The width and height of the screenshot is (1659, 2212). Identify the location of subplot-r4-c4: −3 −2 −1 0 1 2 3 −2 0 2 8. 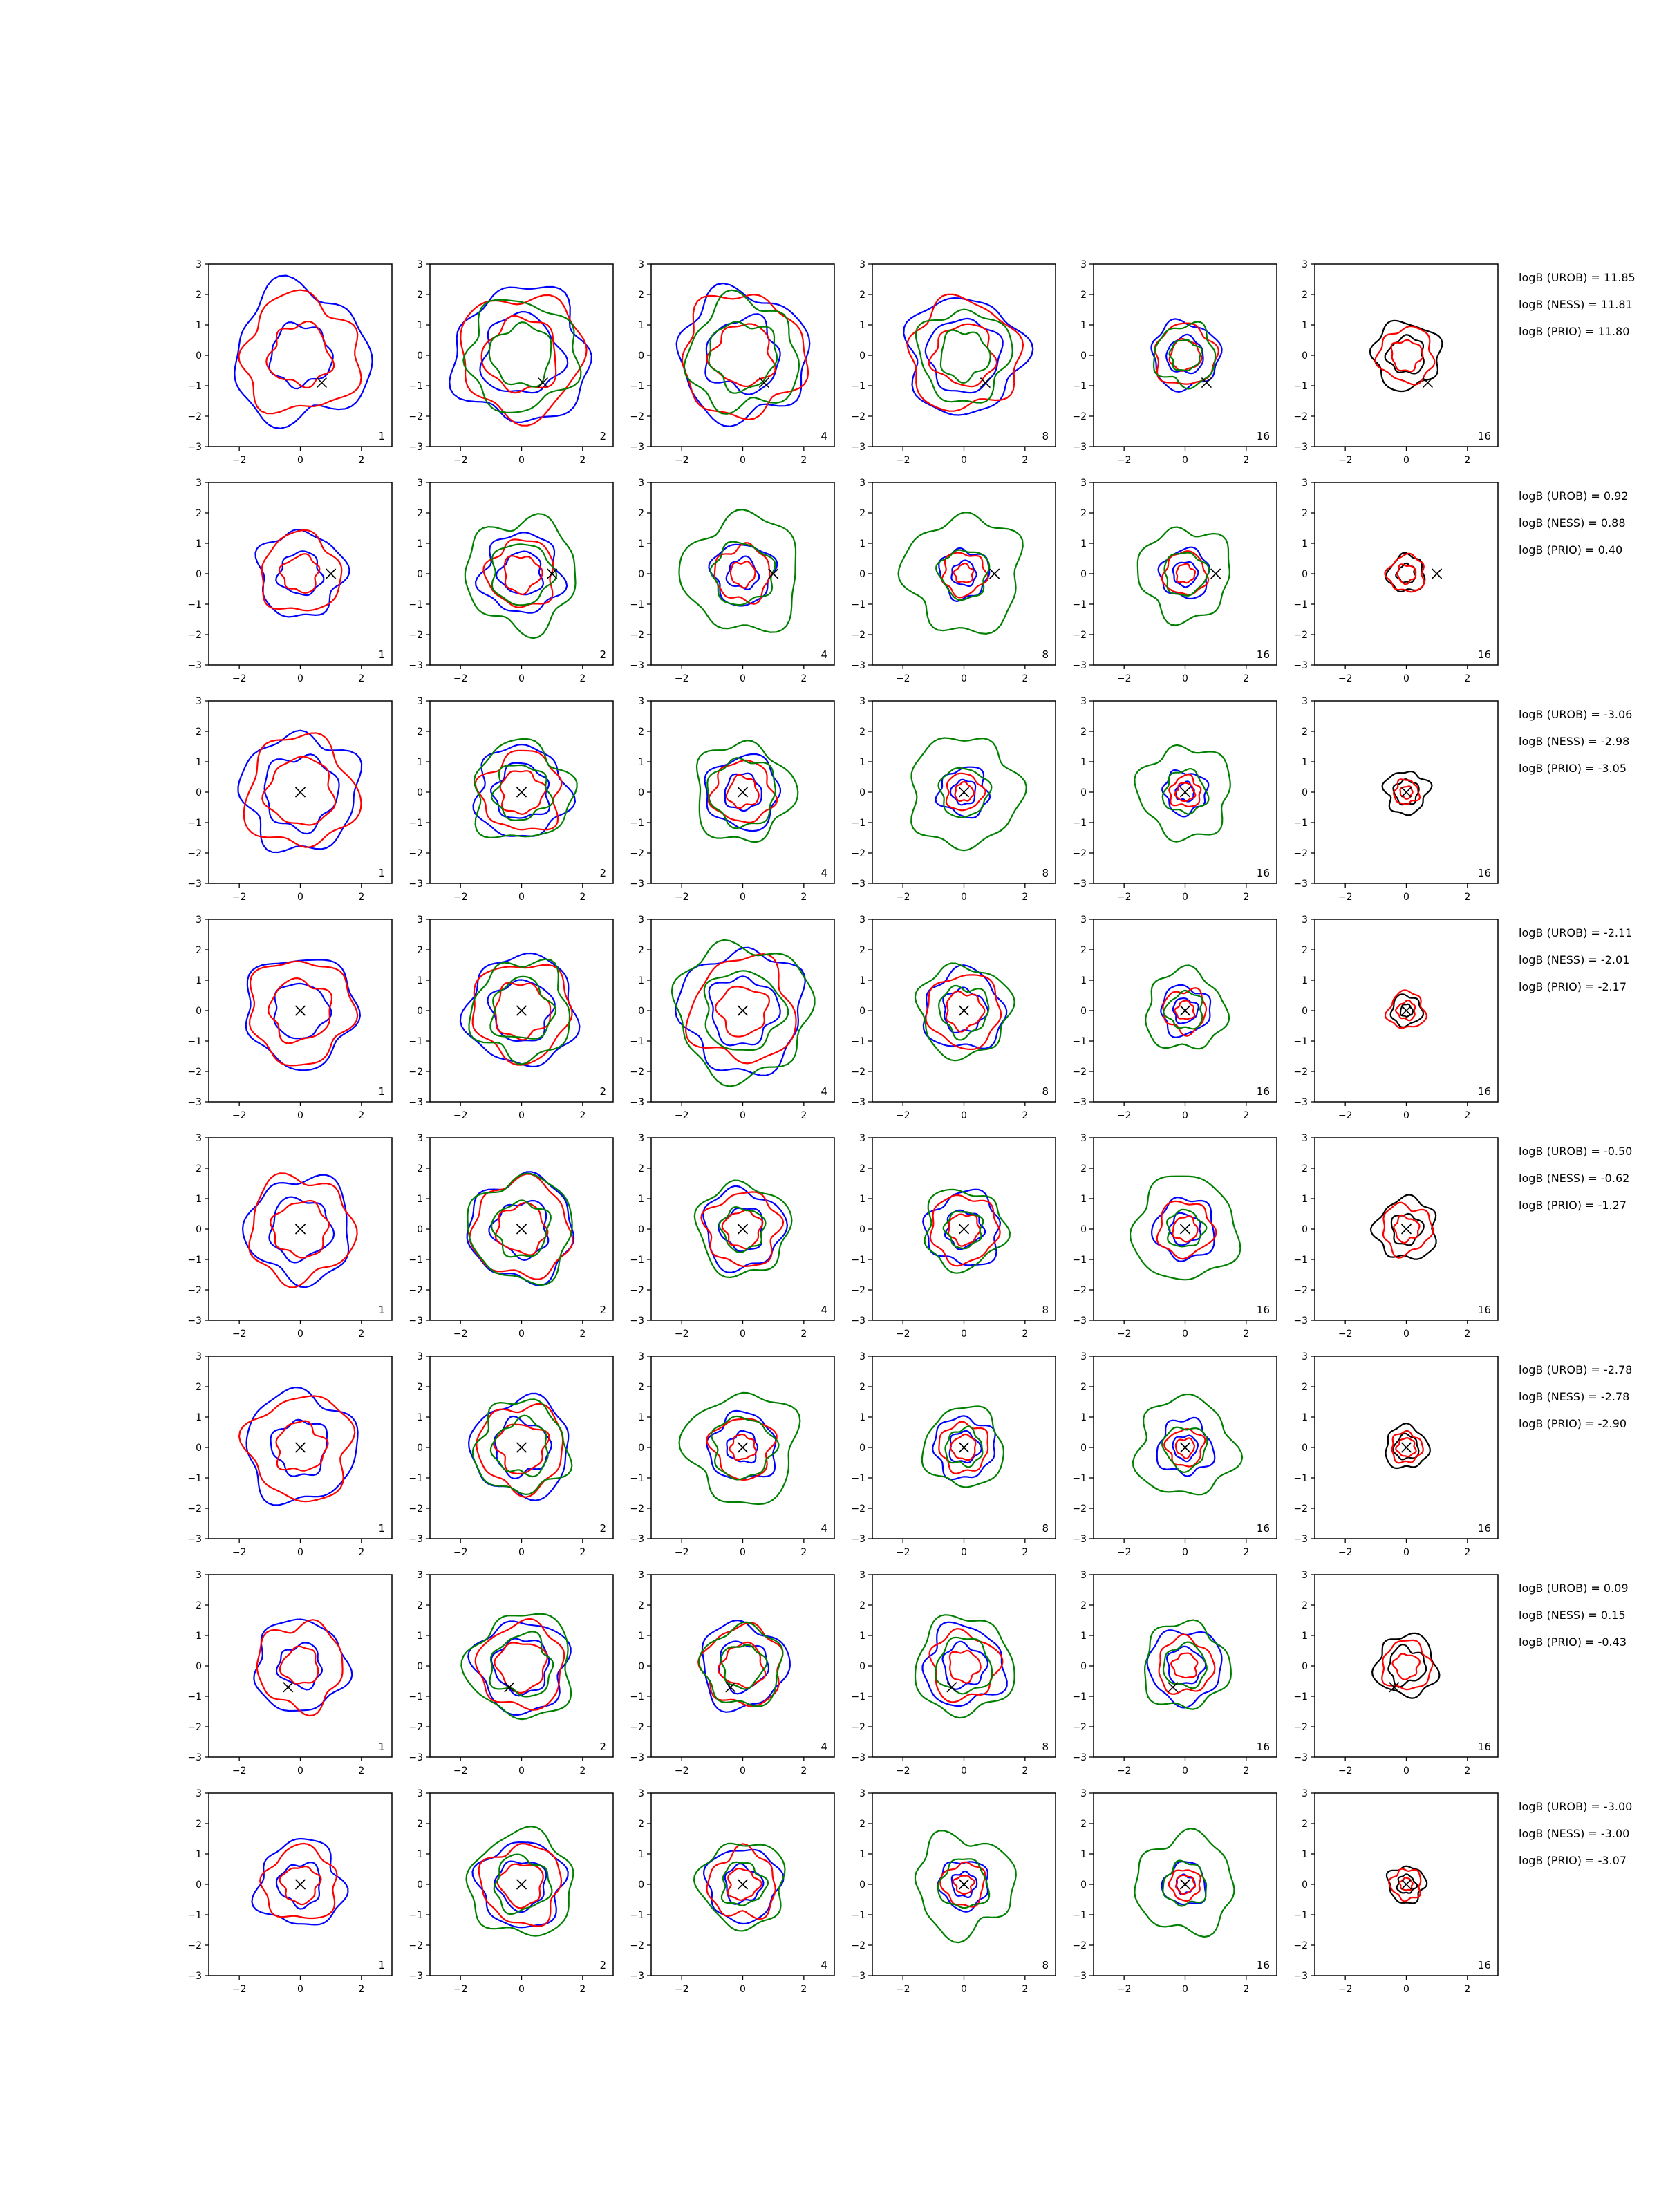
(953, 1018).